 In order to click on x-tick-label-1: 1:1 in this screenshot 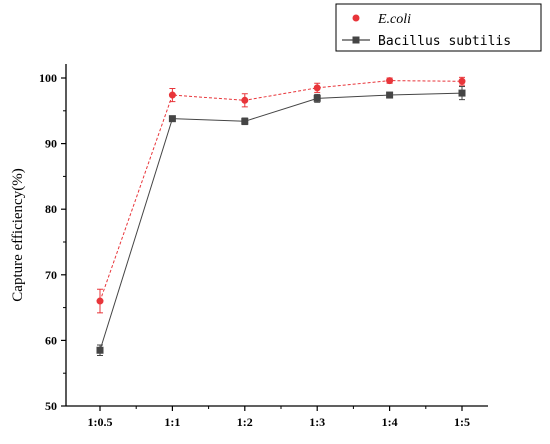, I will do `click(172, 422)`.